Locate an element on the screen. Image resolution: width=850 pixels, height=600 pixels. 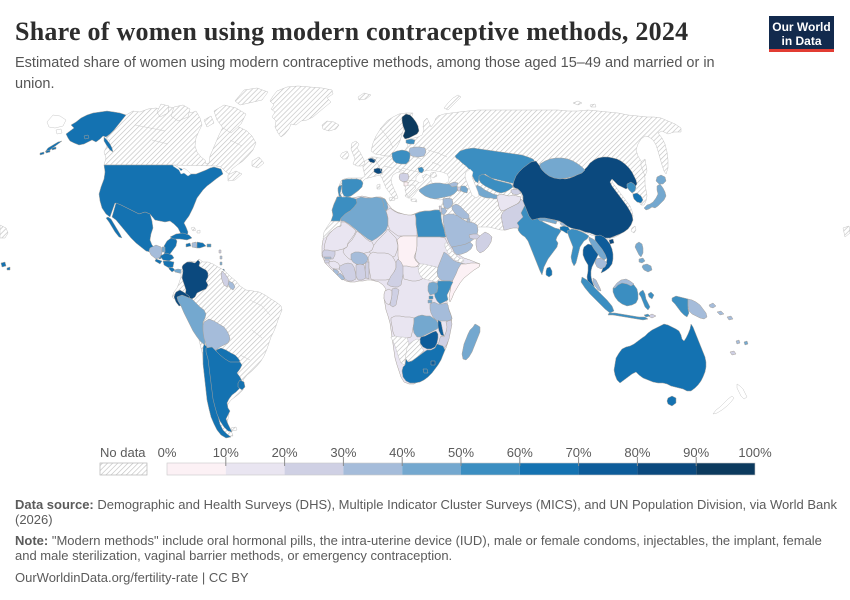
svg-text: 90% is located at coordinates (696, 452).